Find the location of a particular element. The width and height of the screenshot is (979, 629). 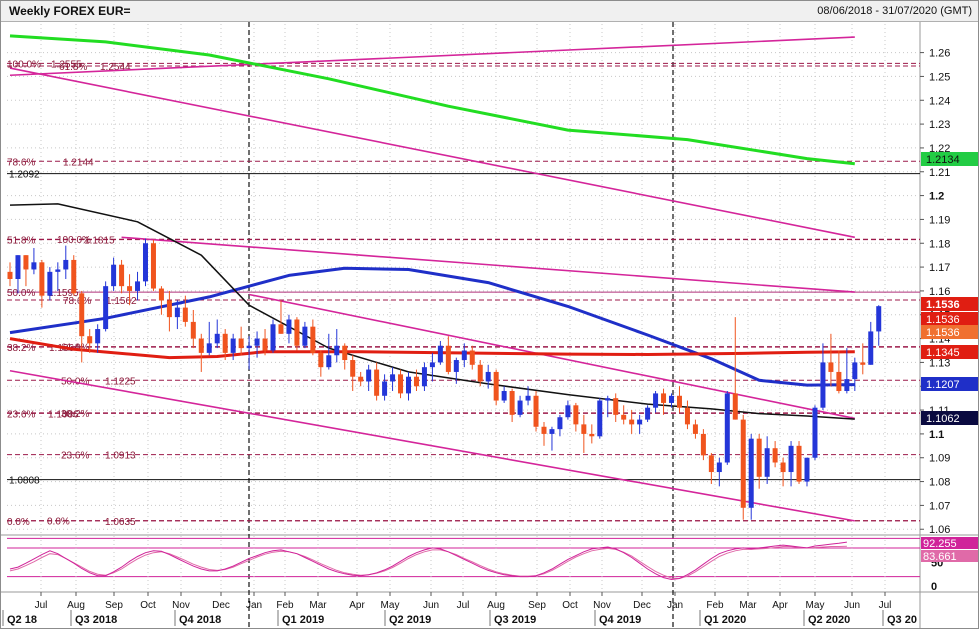

level-label: 1.1562 is located at coordinates (121, 301).